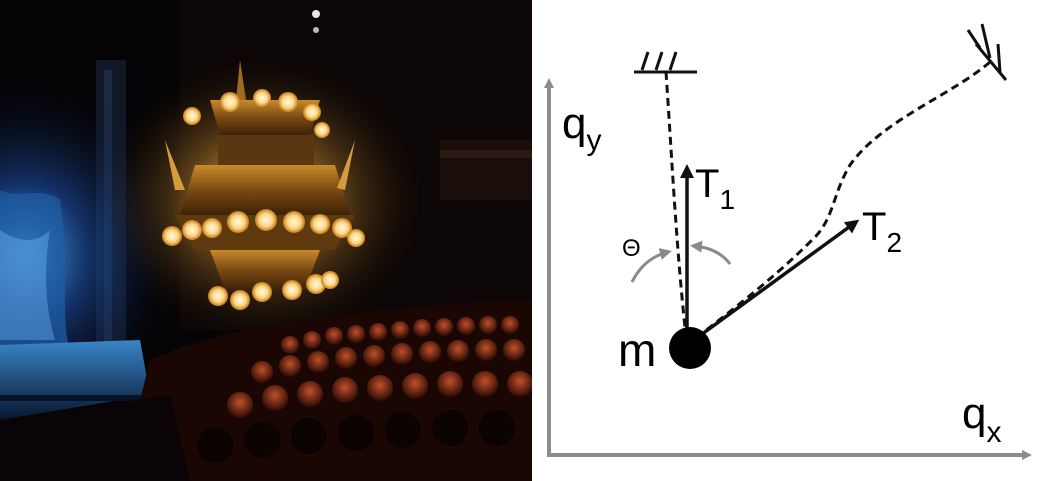  What do you see at coordinates (651, 265) in the screenshot?
I see `angle-arrow-left` at bounding box center [651, 265].